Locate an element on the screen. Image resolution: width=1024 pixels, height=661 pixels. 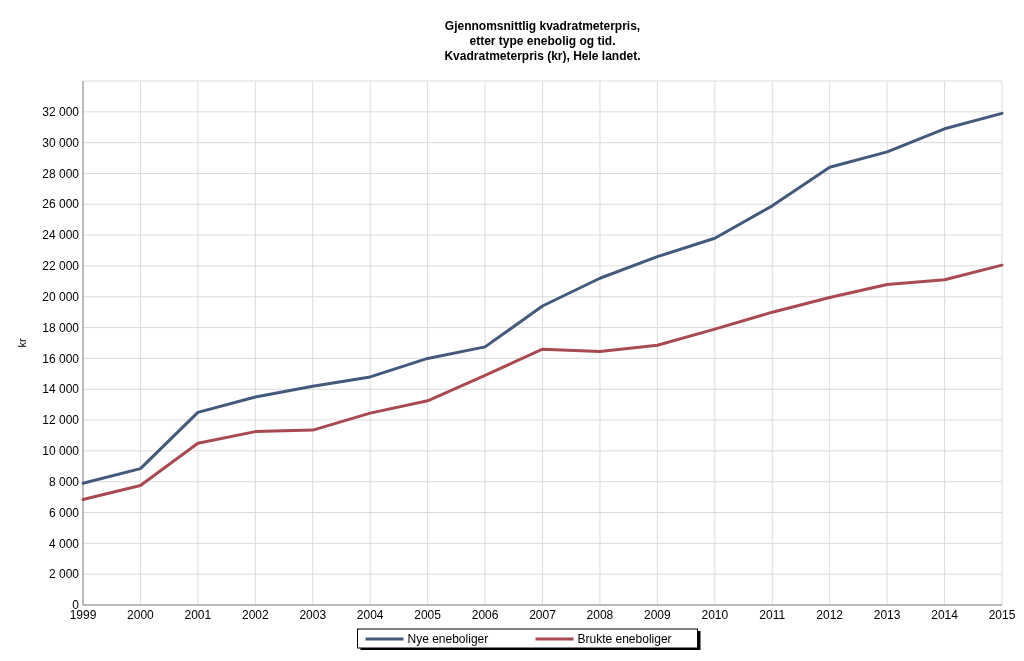
y-tick-label: 14 000 is located at coordinates (61, 389).